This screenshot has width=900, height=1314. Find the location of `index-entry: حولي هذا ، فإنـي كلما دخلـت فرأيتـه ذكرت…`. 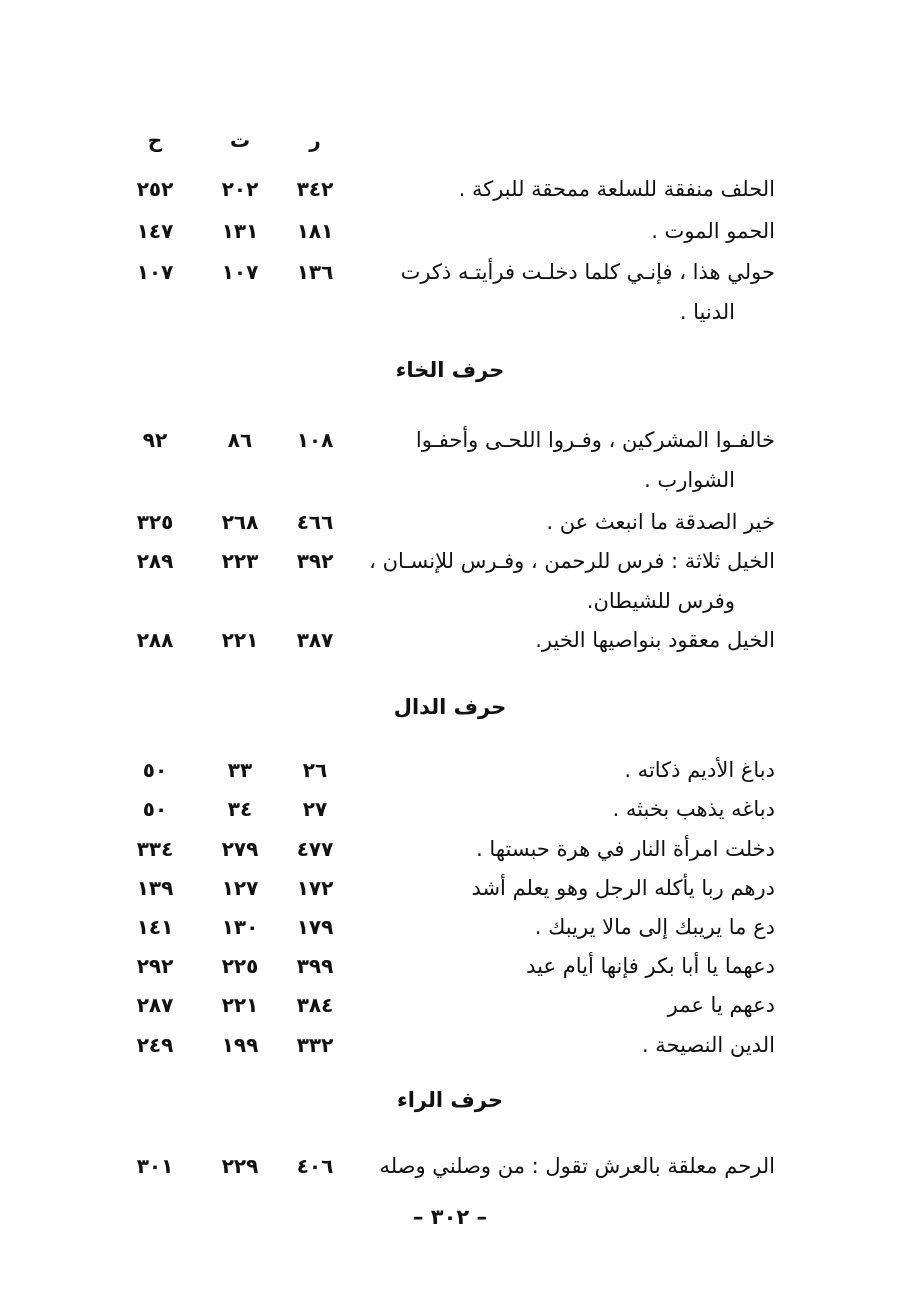

index-entry: حولي هذا ، فإنـي كلما دخلـت فرأيتـه ذكرت… is located at coordinates (450, 272).